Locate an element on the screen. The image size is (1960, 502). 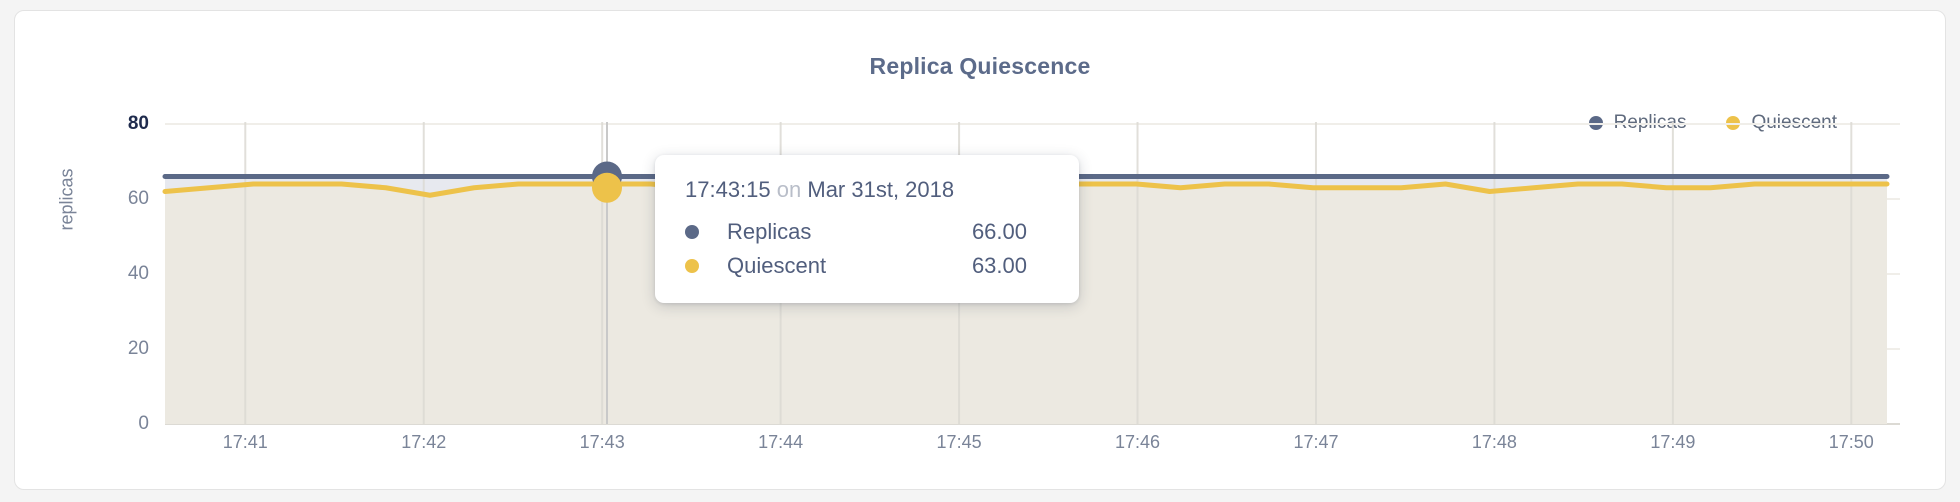
x-axis-tick-label: 17:43 is located at coordinates (602, 442).